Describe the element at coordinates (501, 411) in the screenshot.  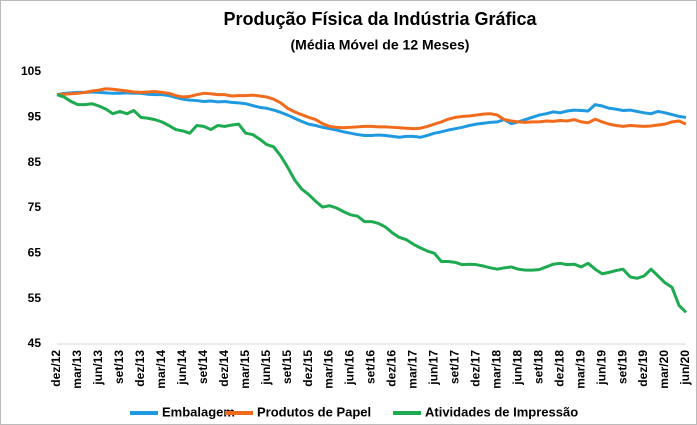
I see `legend-label: Atividades de Impressão` at that location.